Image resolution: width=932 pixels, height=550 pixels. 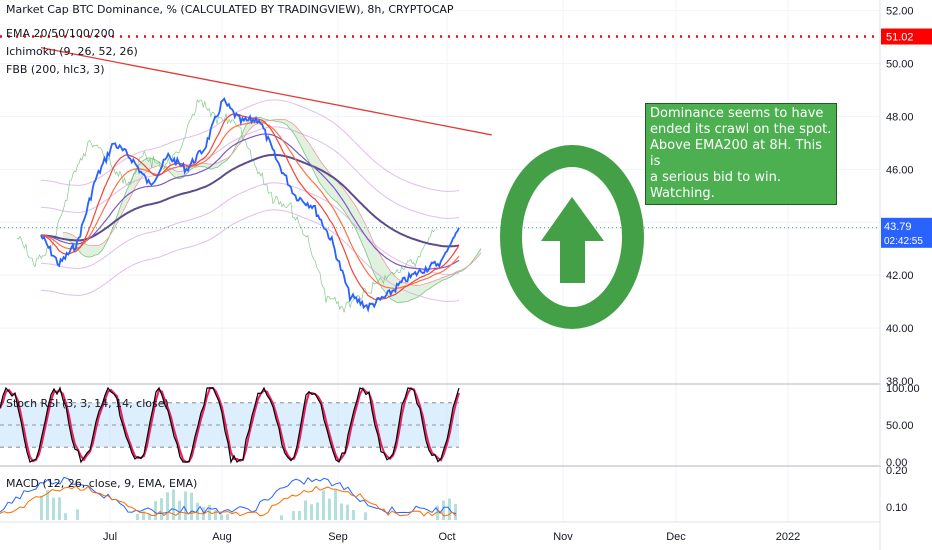 I want to click on ema200-line, so click(x=250, y=200).